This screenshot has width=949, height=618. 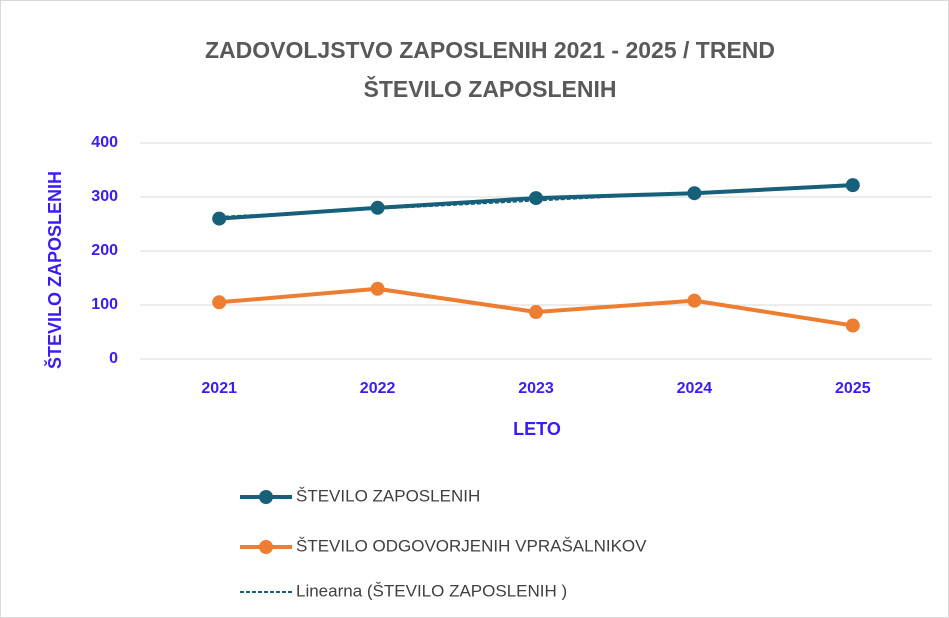 I want to click on y-tick-label: 300, so click(x=104, y=196).